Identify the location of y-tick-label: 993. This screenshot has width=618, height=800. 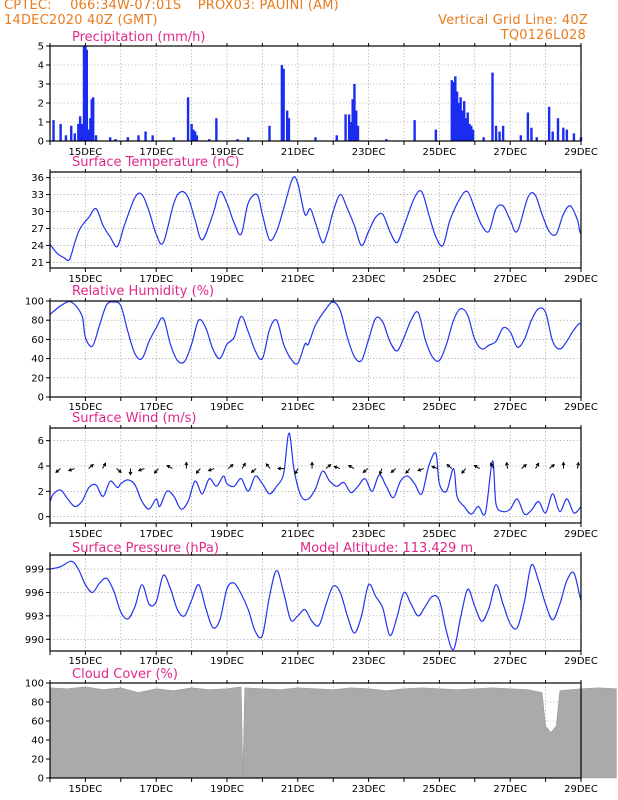
(34, 616).